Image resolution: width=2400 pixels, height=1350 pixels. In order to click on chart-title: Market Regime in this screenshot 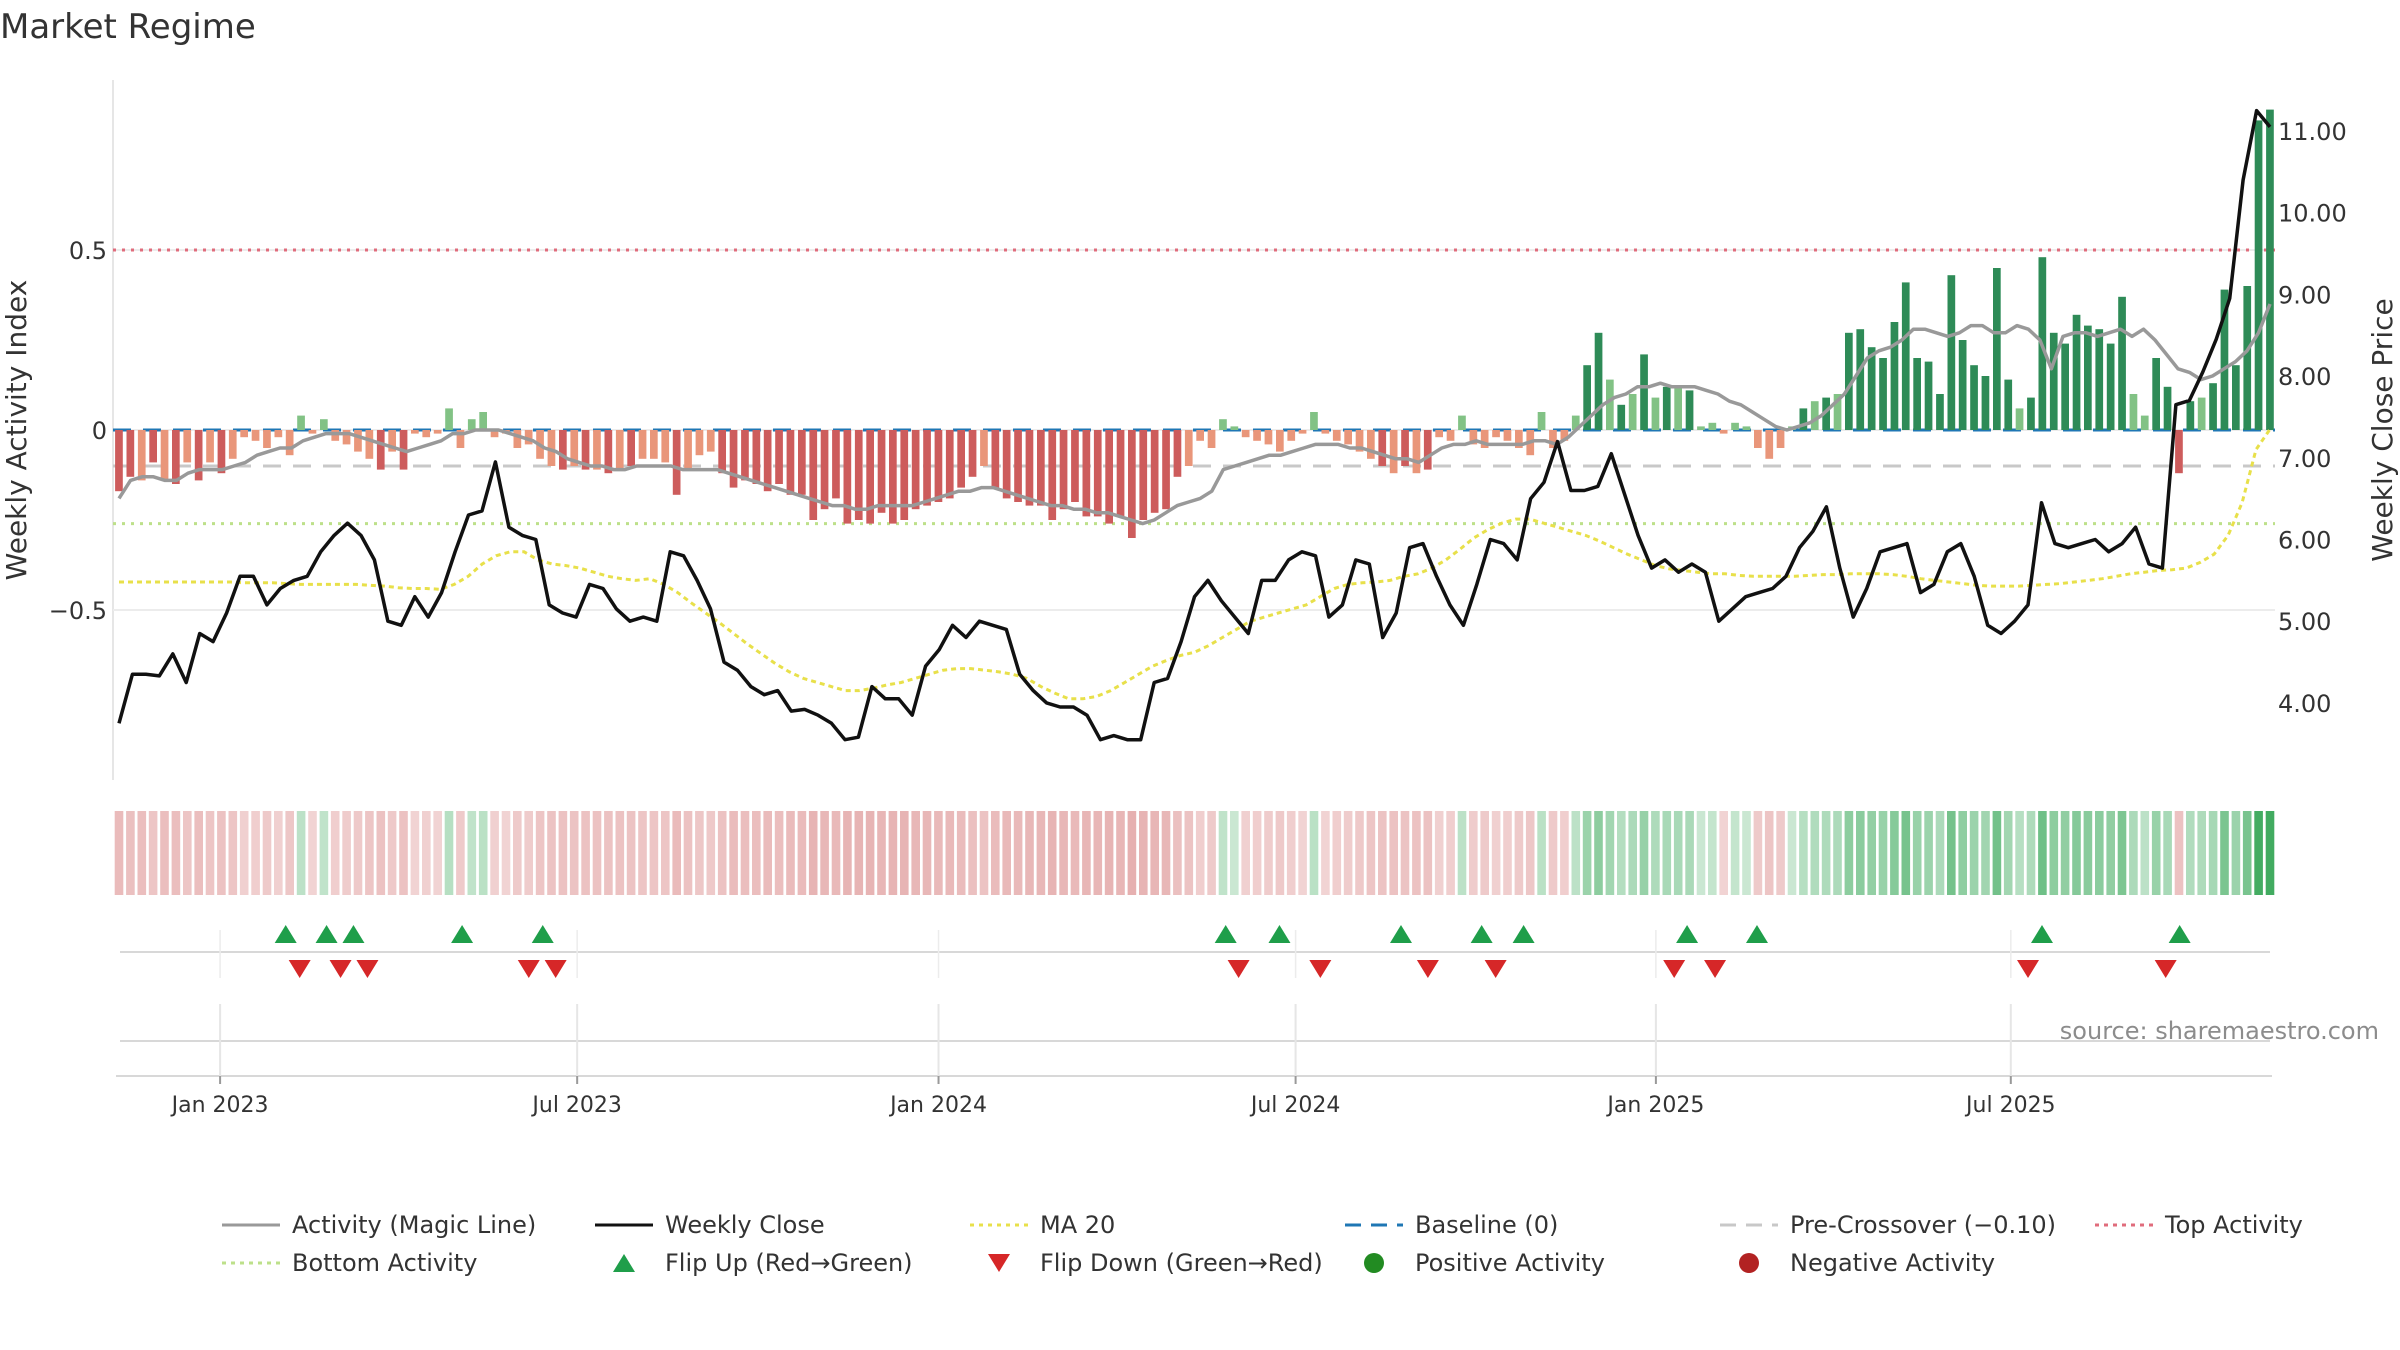, I will do `click(128, 27)`.